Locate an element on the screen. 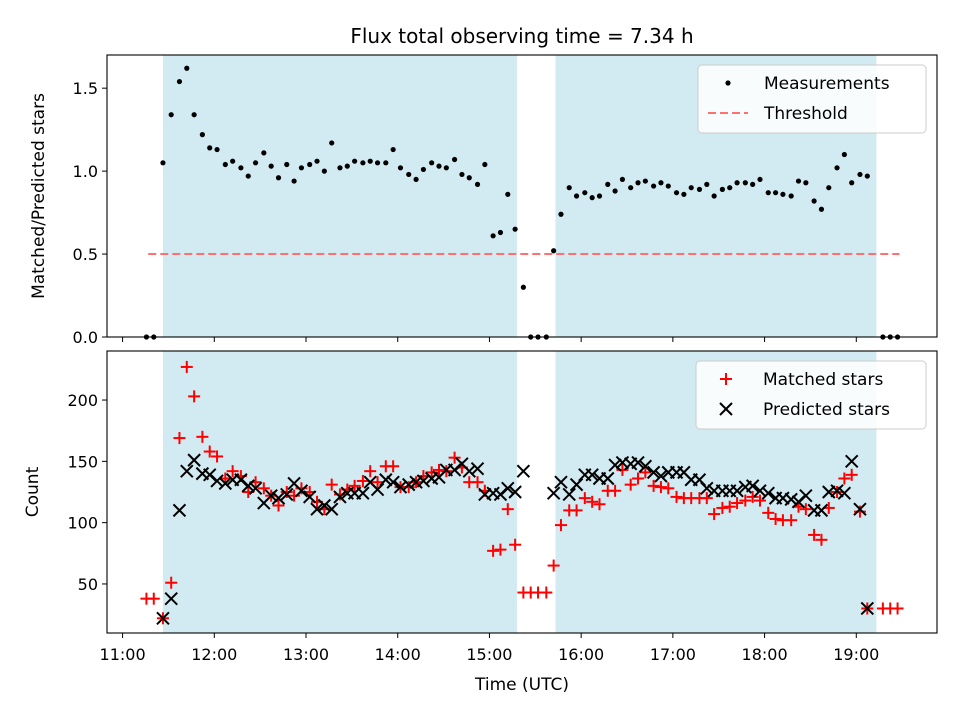 This screenshot has height=720, width=960. y-tick-label: 0.0 is located at coordinates (85, 337).